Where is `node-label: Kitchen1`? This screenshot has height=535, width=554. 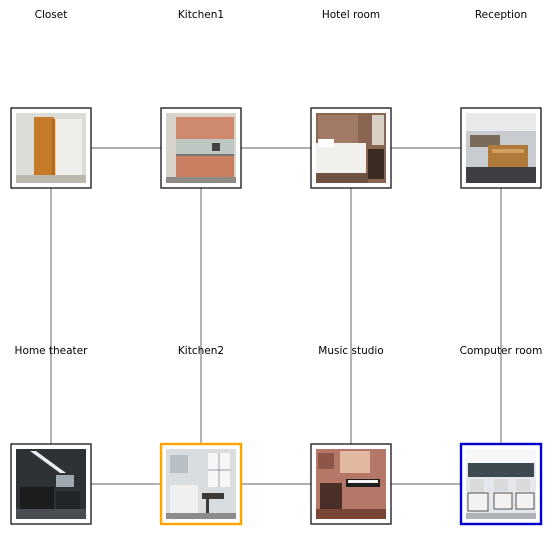 node-label: Kitchen1 is located at coordinates (201, 15).